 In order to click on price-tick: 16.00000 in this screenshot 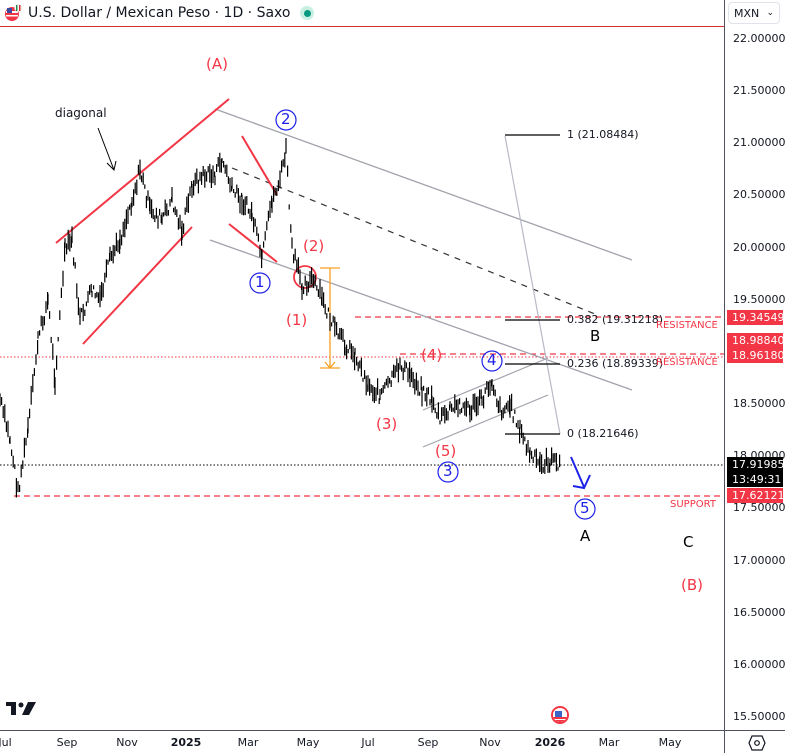, I will do `click(759, 664)`.